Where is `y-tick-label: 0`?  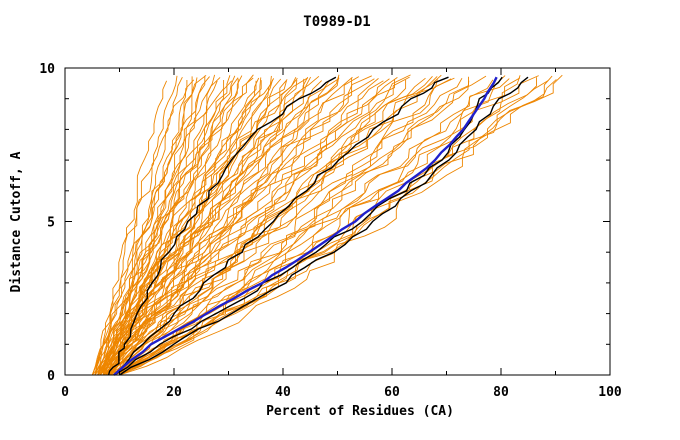 y-tick-label: 0 is located at coordinates (51, 376).